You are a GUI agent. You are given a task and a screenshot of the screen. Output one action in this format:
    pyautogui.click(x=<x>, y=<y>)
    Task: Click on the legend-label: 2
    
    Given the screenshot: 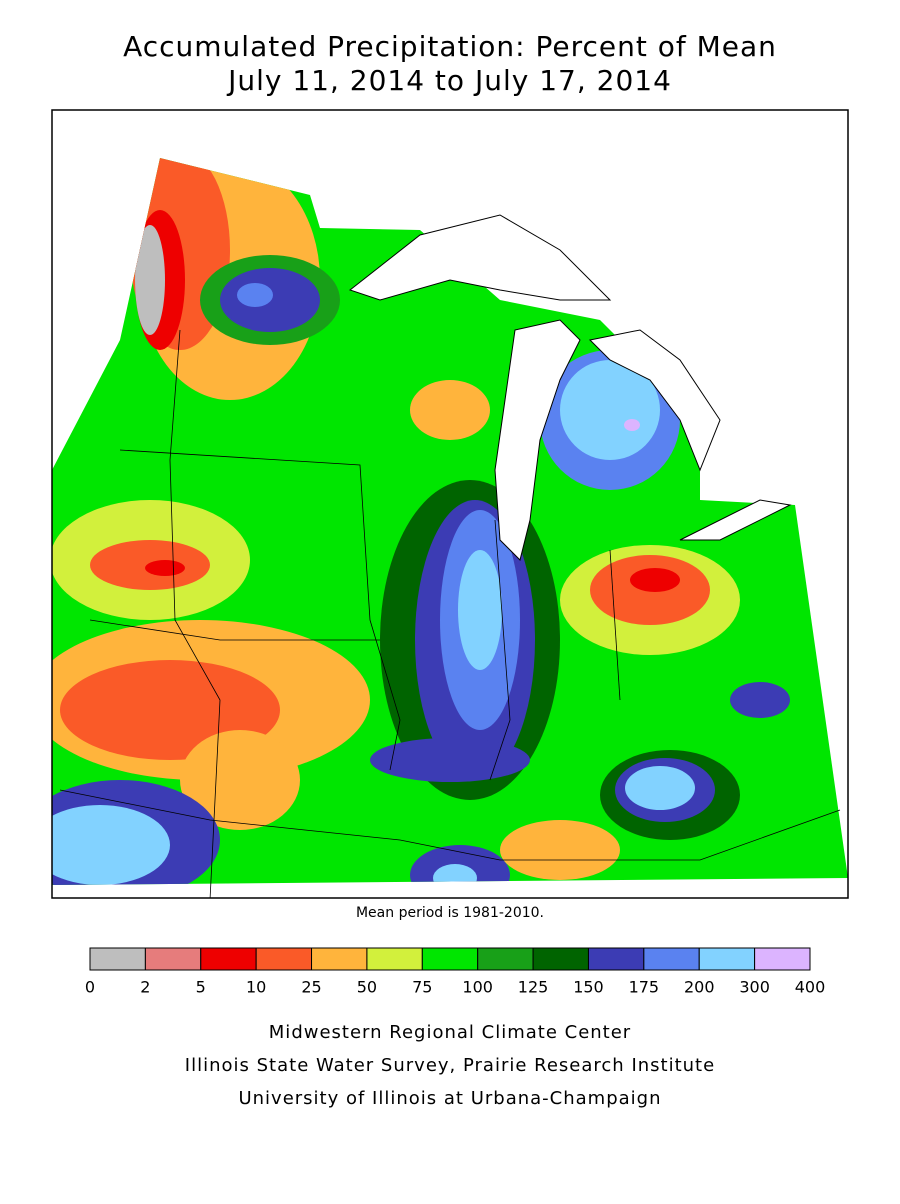 What is the action you would take?
    pyautogui.click(x=145, y=987)
    